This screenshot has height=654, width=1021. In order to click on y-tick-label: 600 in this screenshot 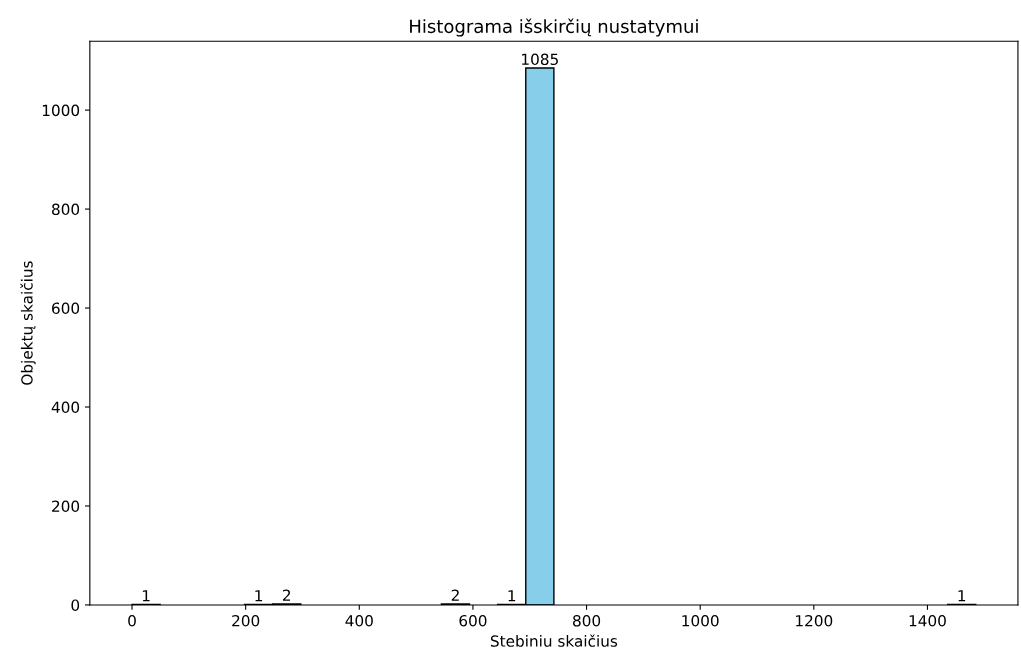, I will do `click(66, 308)`.